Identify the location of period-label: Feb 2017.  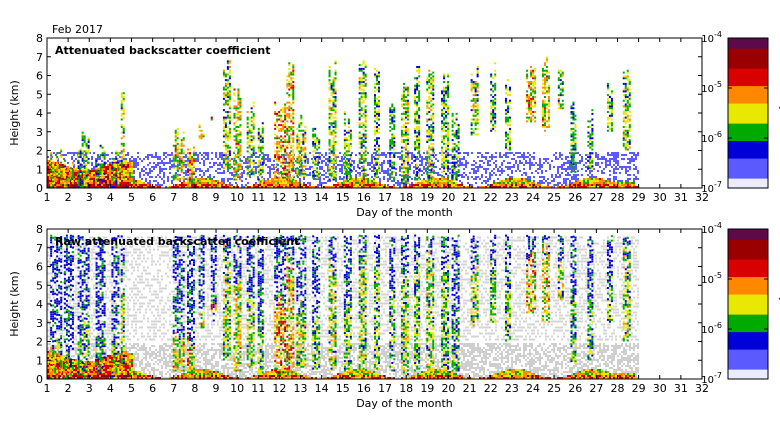
(77, 29).